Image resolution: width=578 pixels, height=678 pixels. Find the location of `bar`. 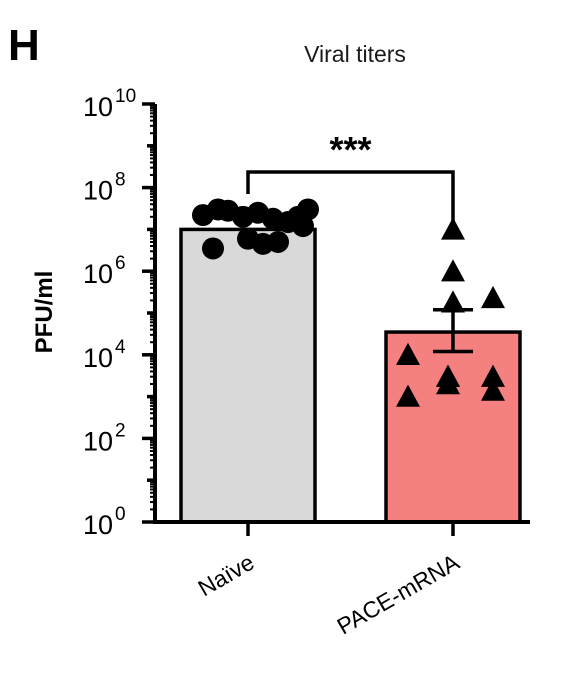

bar is located at coordinates (248, 375).